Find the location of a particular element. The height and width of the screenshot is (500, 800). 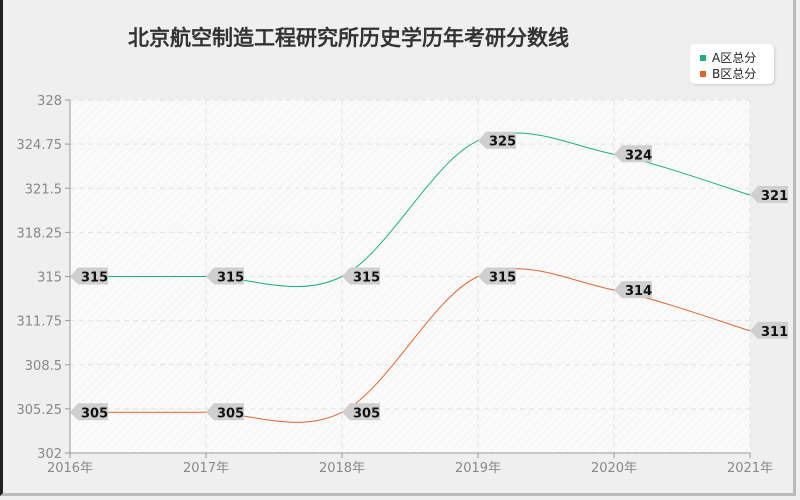

x-tick-label: 2019年 is located at coordinates (478, 468).